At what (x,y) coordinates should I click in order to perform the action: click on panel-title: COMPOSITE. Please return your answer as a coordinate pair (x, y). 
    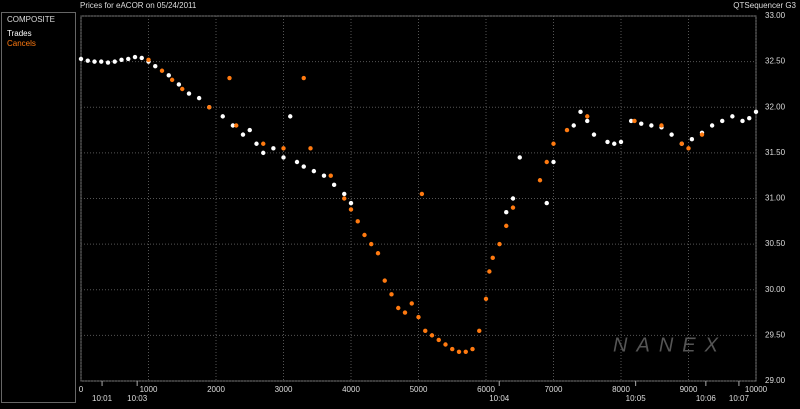
    Looking at the image, I should click on (31, 19).